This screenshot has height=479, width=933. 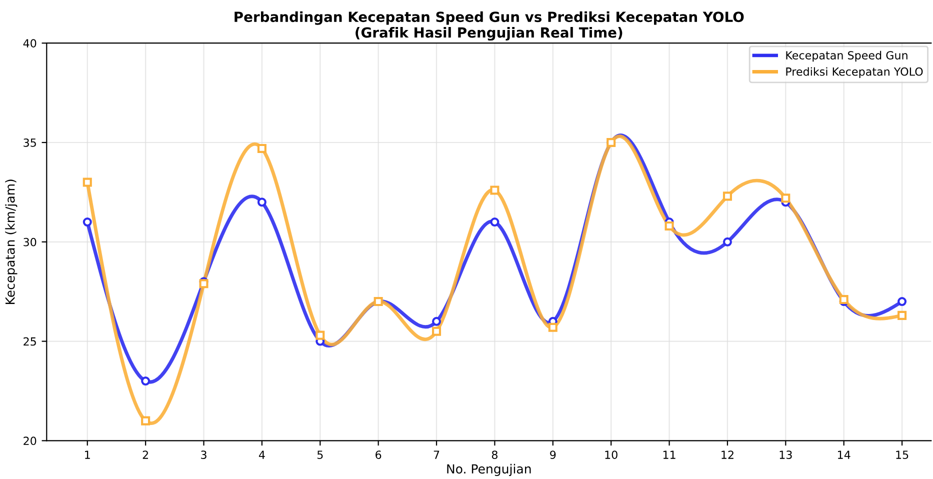 I want to click on x-tick-label: 9, so click(x=553, y=455).